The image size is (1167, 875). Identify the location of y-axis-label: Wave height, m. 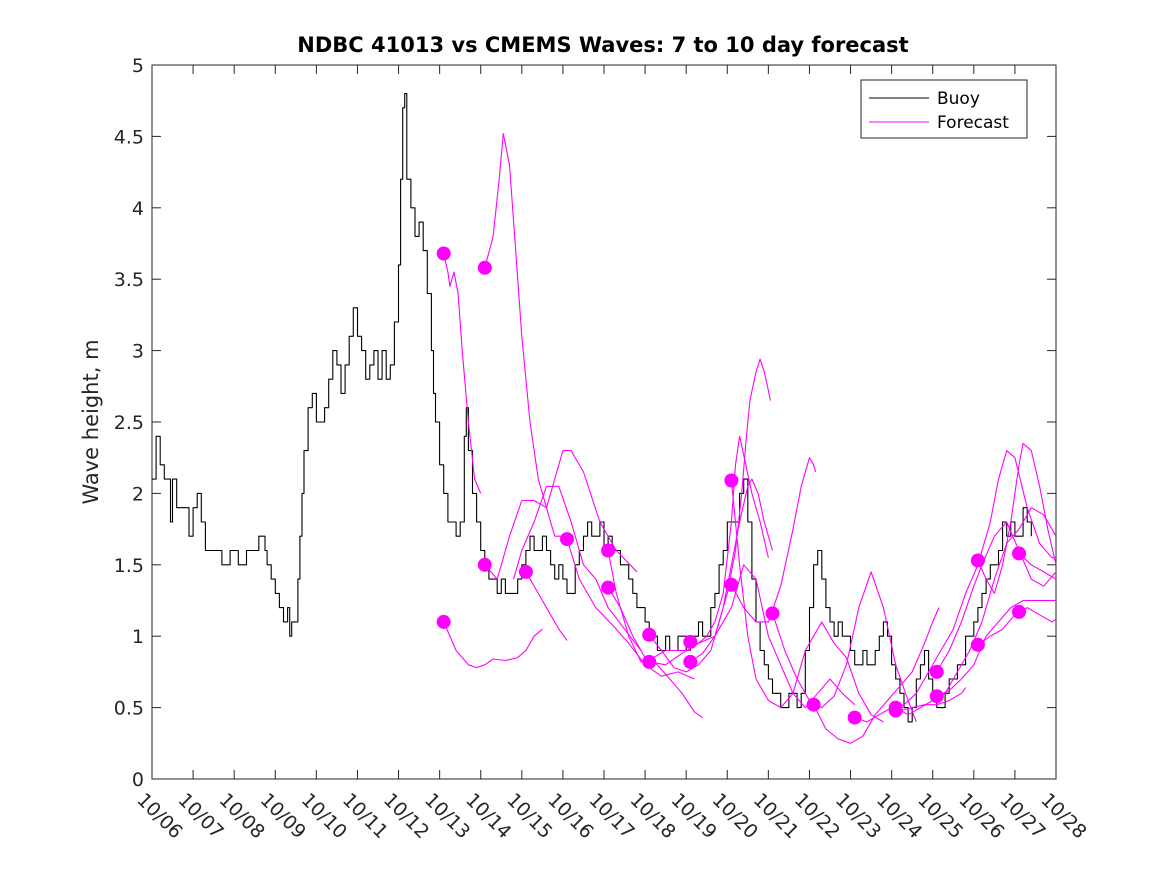
(91, 421).